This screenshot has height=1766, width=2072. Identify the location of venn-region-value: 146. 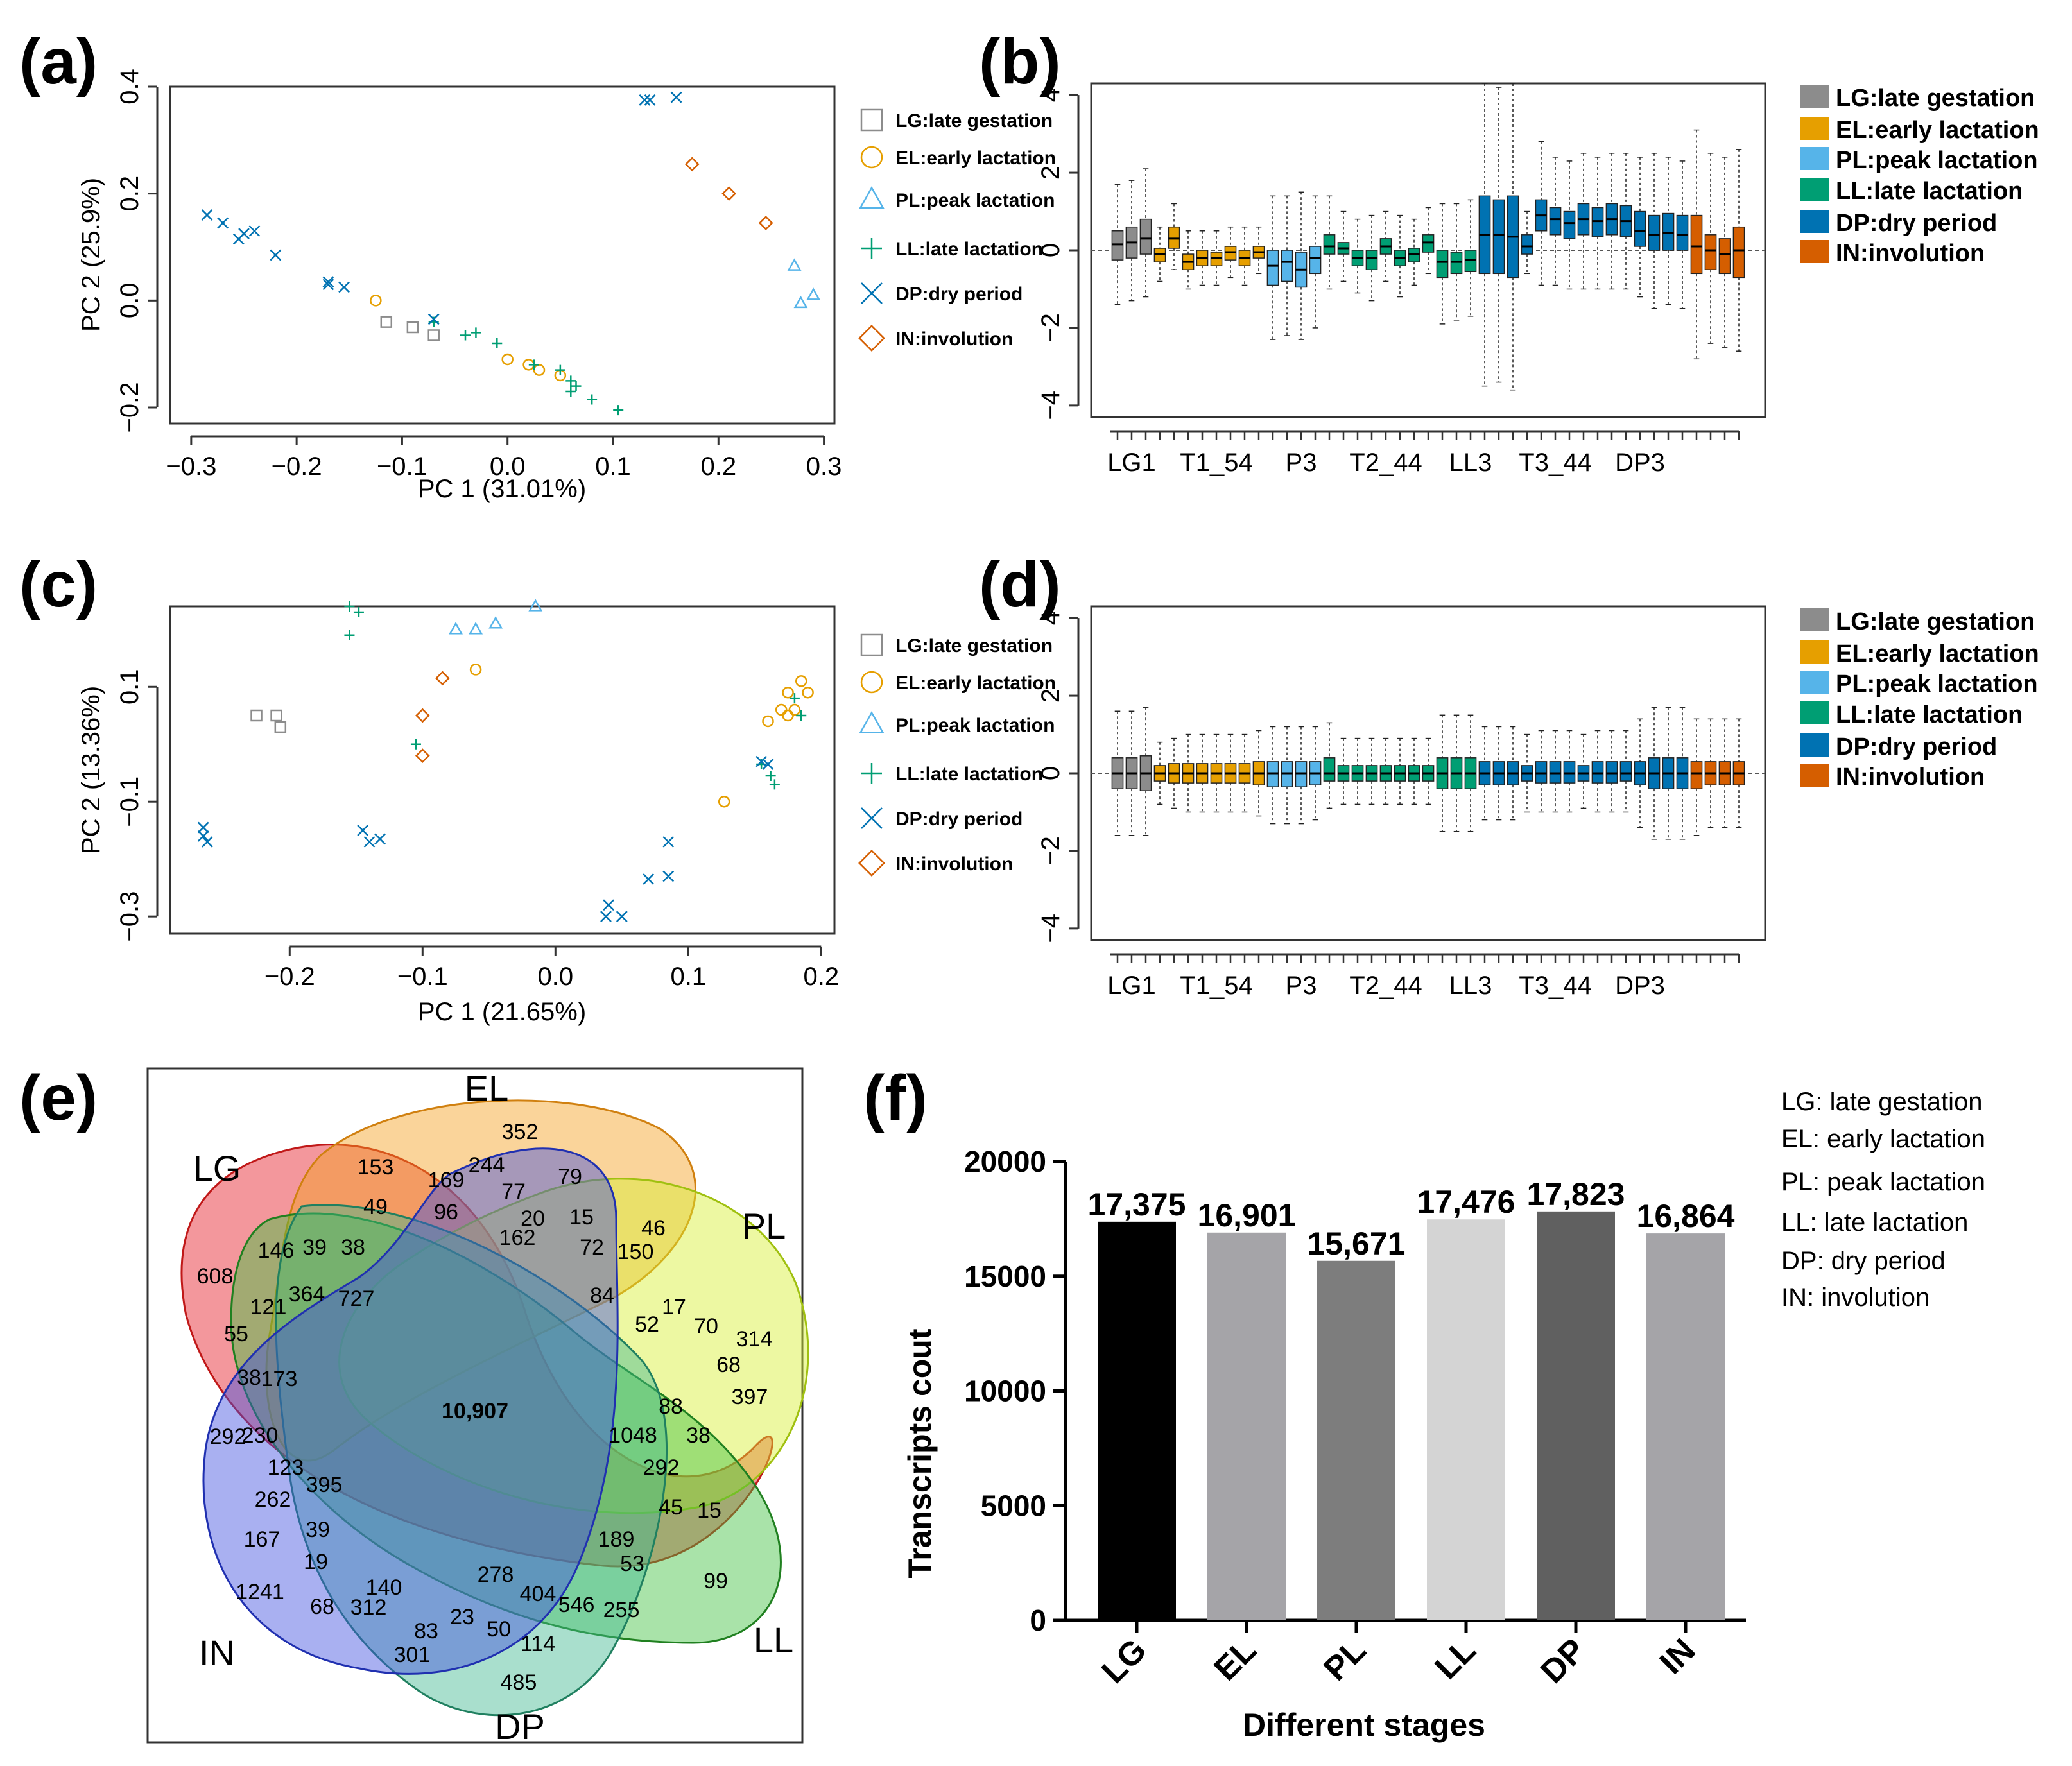
(277, 1251).